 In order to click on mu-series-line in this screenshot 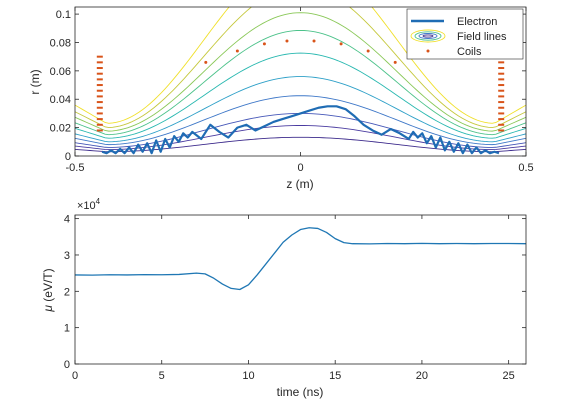, I will do `click(300, 259)`.